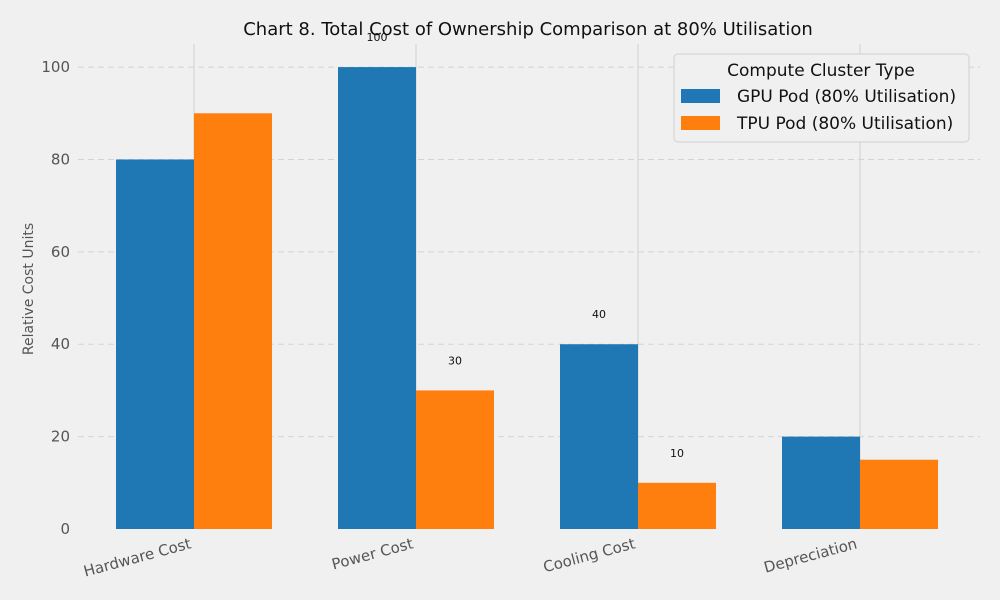  Describe the element at coordinates (377, 37) in the screenshot. I see `data-label: 100` at that location.